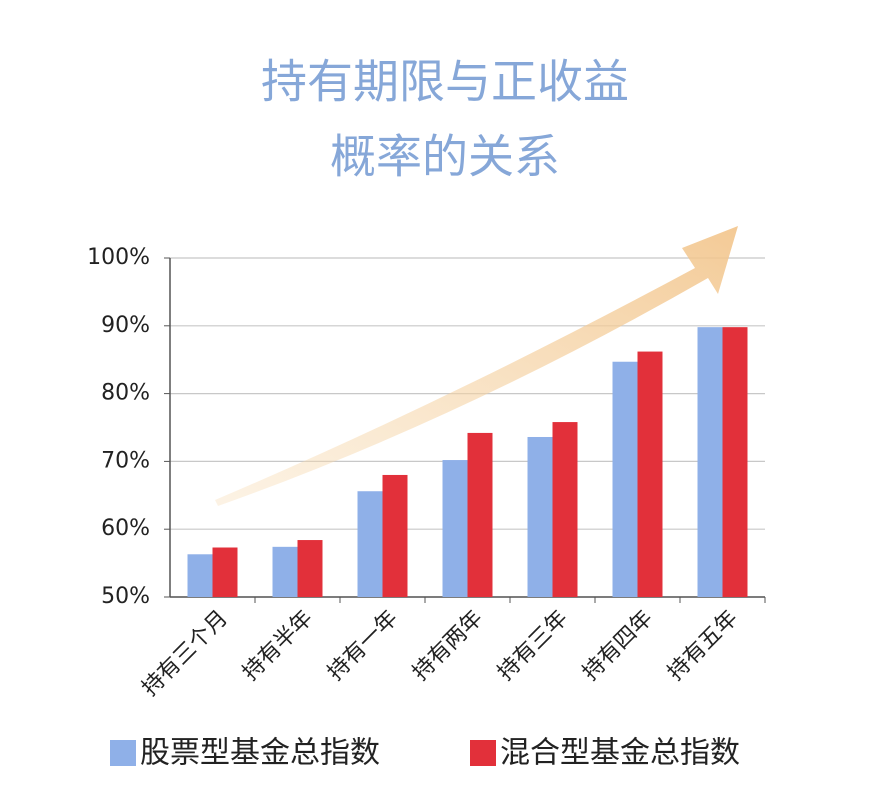  Describe the element at coordinates (533, 646) in the screenshot. I see `x-tick-label: 持有三年` at that location.